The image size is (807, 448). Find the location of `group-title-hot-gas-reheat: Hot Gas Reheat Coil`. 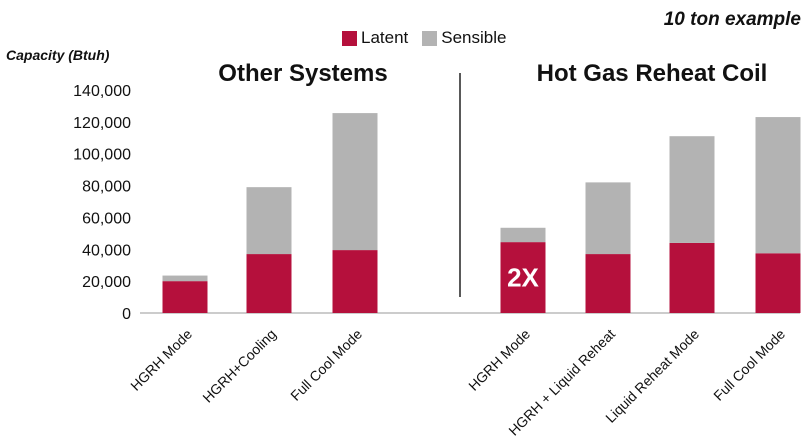

group-title-hot-gas-reheat: Hot Gas Reheat Coil is located at coordinates (652, 73).